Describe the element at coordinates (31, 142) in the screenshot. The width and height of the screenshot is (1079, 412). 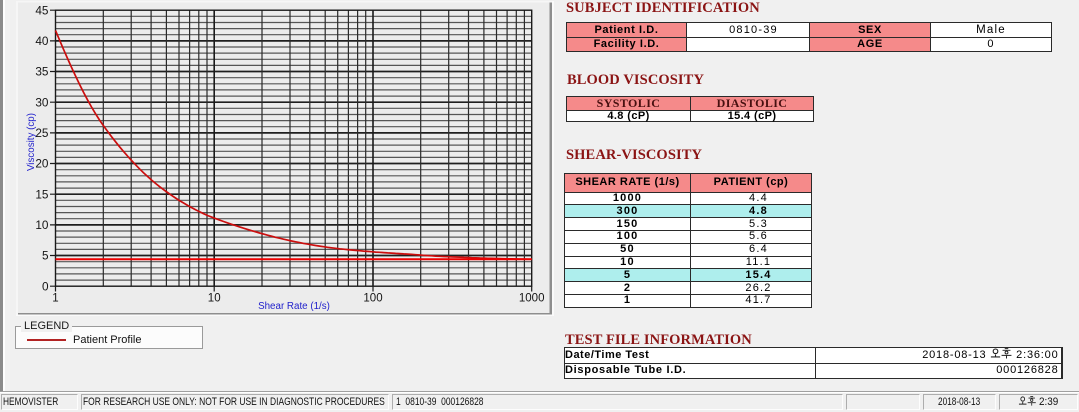
I see `svg-text: Viscosity (cp)` at that location.